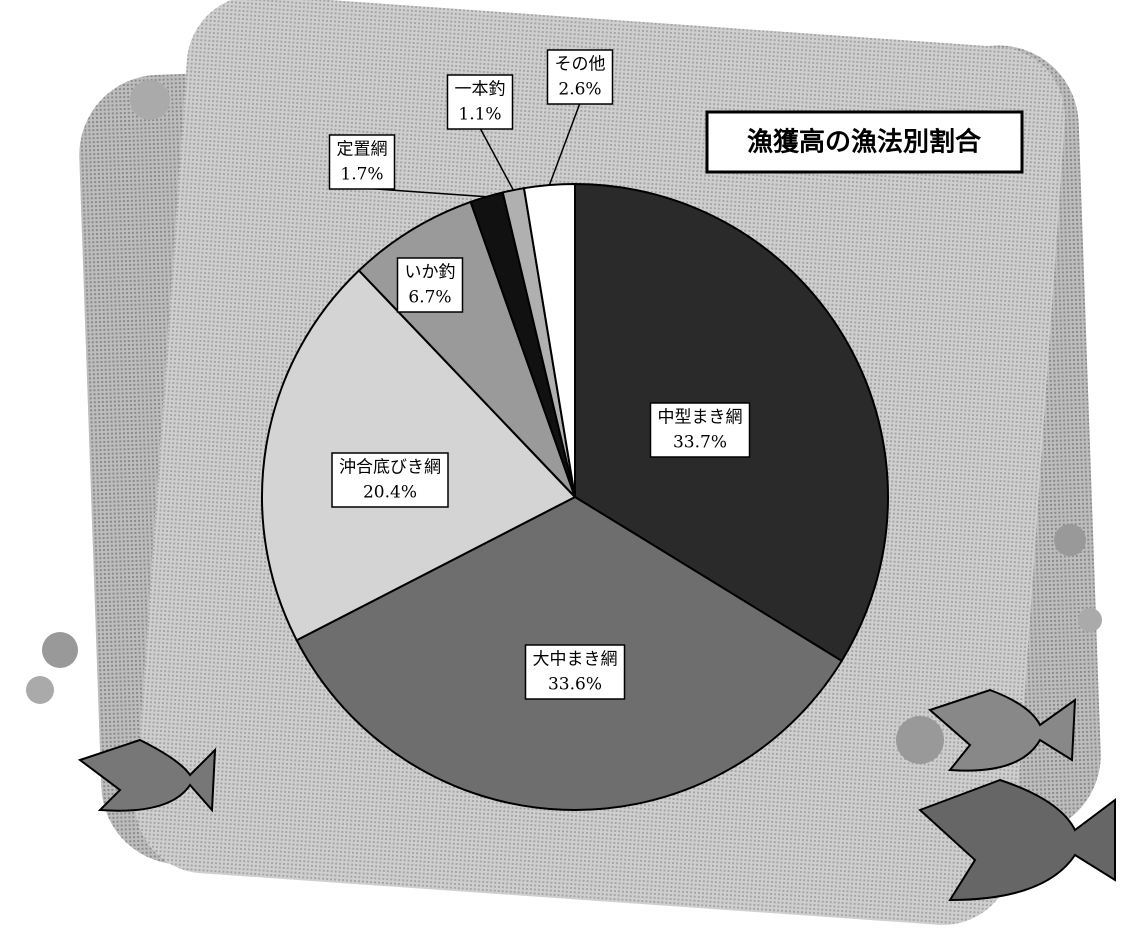 This screenshot has height=934, width=1124. Describe the element at coordinates (430, 273) in the screenshot. I see `slice-name: いか釣` at that location.